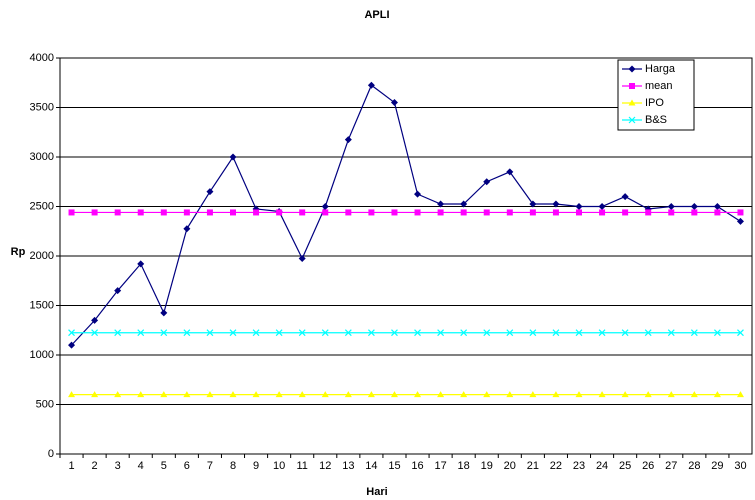 The width and height of the screenshot is (755, 500). What do you see at coordinates (660, 69) in the screenshot?
I see `legend-label: Harga` at bounding box center [660, 69].